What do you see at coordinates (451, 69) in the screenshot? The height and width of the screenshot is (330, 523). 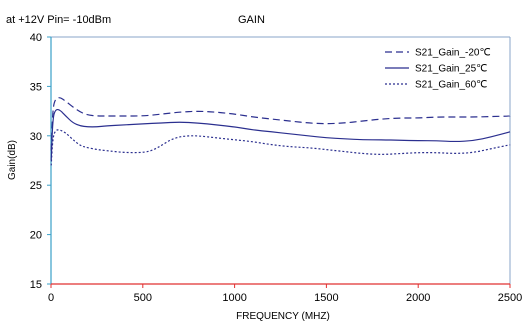 I see `legend-entry-2: S21_Gain_25℃` at bounding box center [451, 69].